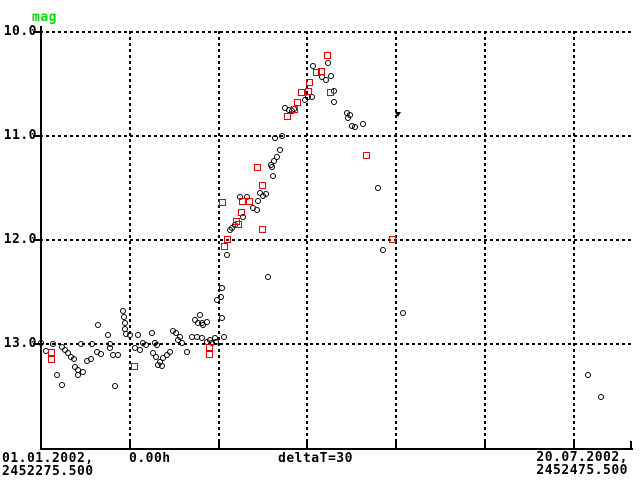  Describe the element at coordinates (48, 458) in the screenshot. I see `x-axis-start-date-label: 01.01.2002,` at that location.